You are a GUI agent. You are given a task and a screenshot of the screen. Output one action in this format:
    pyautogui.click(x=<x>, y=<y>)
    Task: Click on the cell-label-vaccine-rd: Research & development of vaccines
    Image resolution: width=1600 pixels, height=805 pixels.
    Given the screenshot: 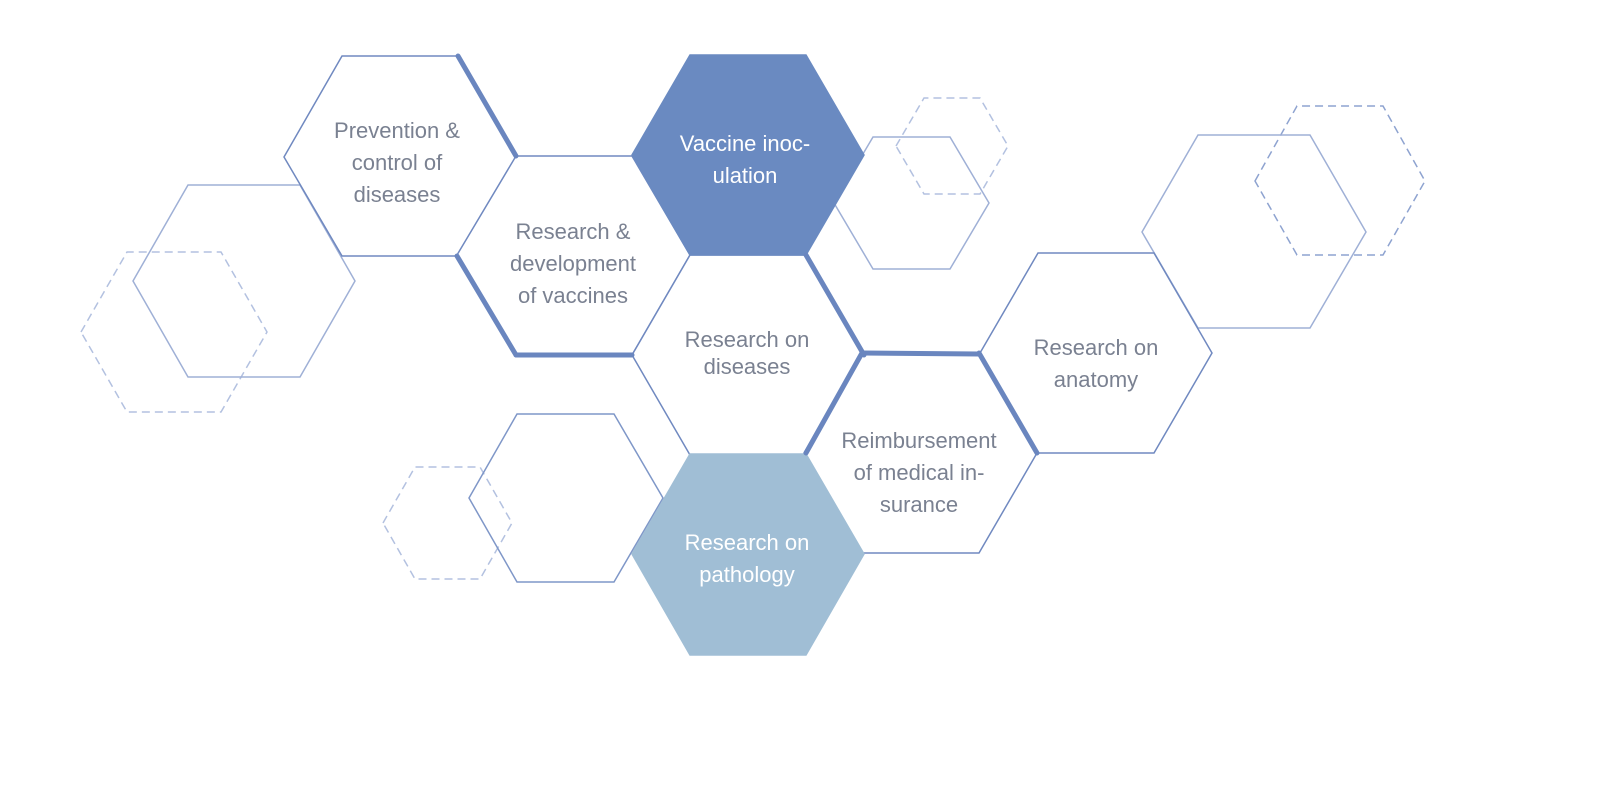 What is the action you would take?
    pyautogui.click(x=573, y=263)
    